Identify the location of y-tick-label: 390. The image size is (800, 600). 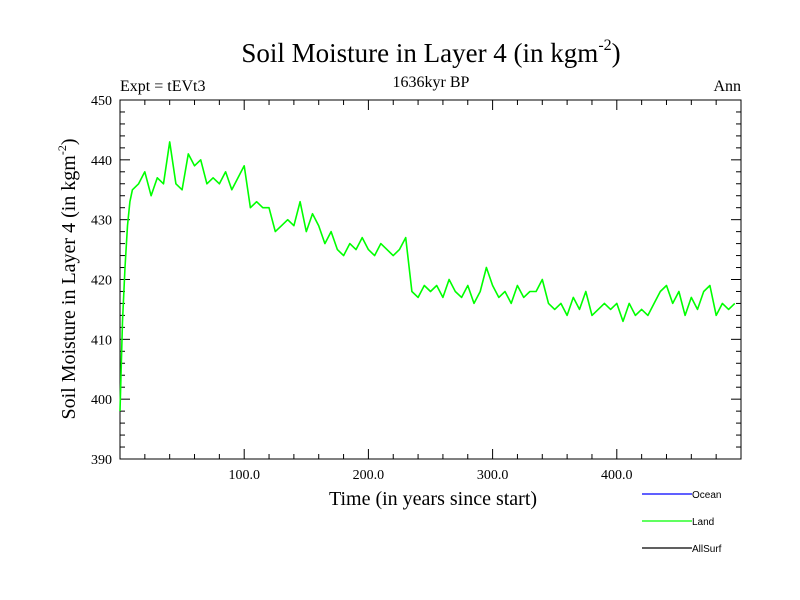
(101, 460).